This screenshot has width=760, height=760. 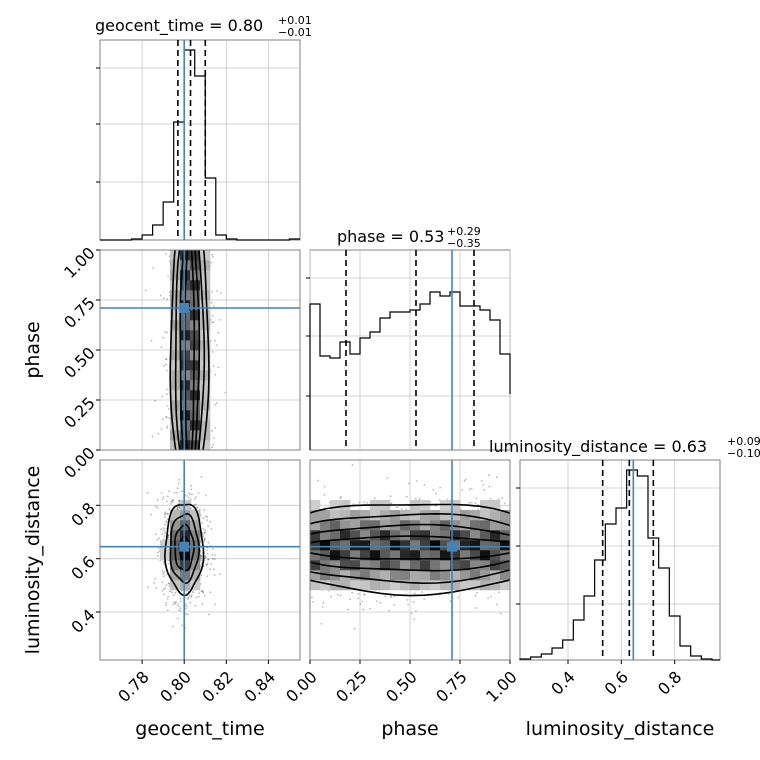 I want to click on x-tick-label: 0.78, so click(x=133, y=686).